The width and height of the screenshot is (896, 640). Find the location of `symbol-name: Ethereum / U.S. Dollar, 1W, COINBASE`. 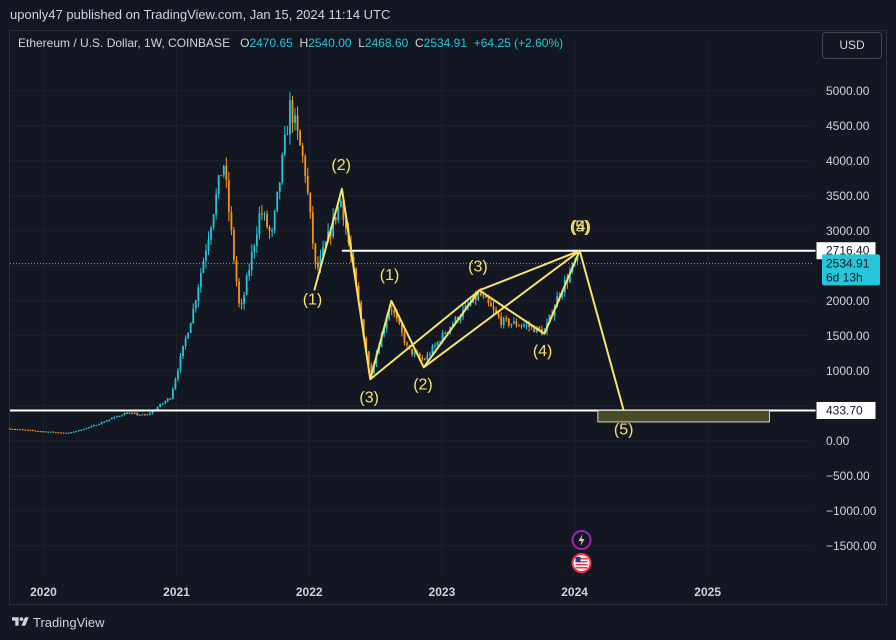

symbol-name: Ethereum / U.S. Dollar, 1W, COINBASE is located at coordinates (124, 43).